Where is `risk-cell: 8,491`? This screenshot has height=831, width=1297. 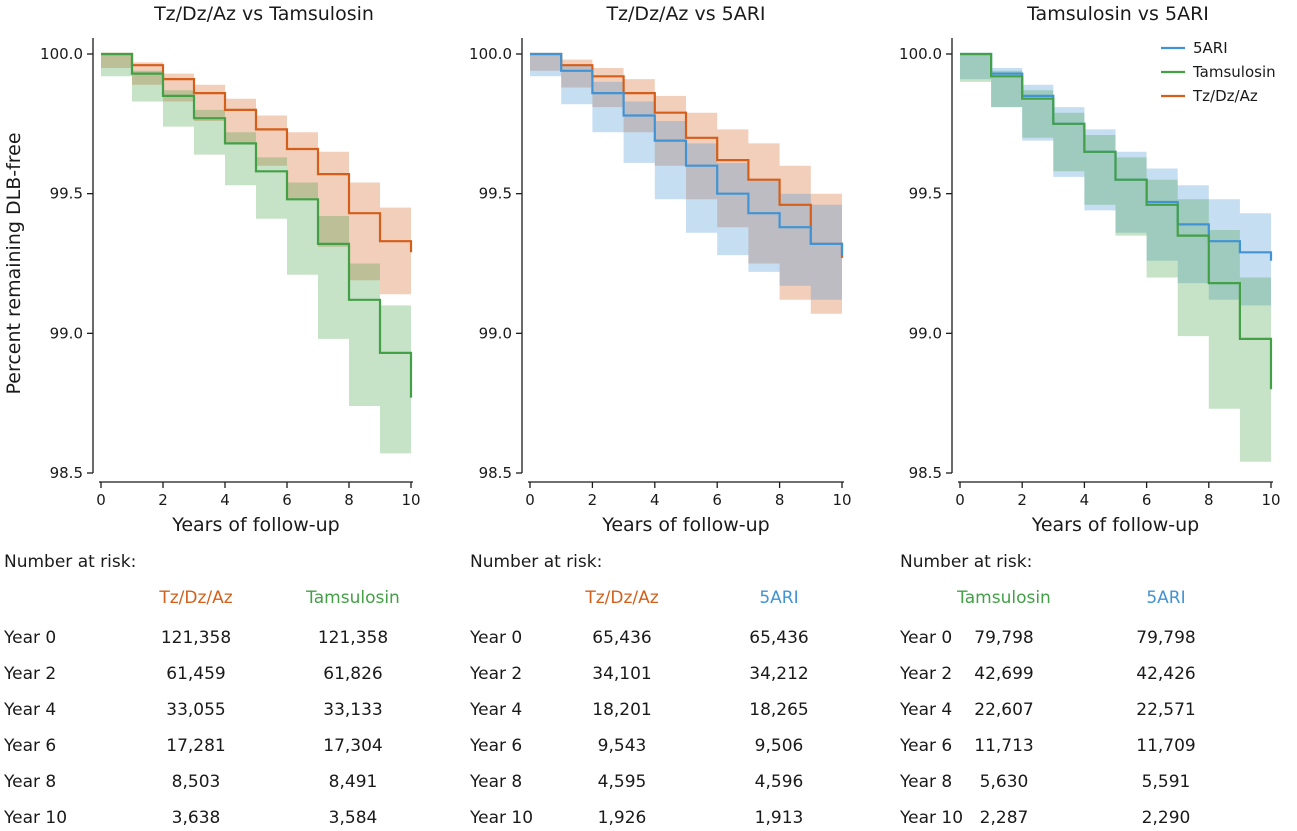 risk-cell: 8,491 is located at coordinates (353, 782).